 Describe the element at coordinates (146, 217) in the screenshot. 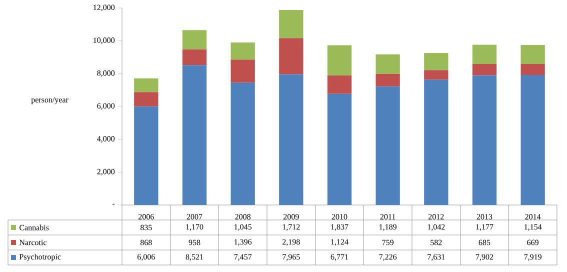

I see `x-tick-label: 2006` at that location.